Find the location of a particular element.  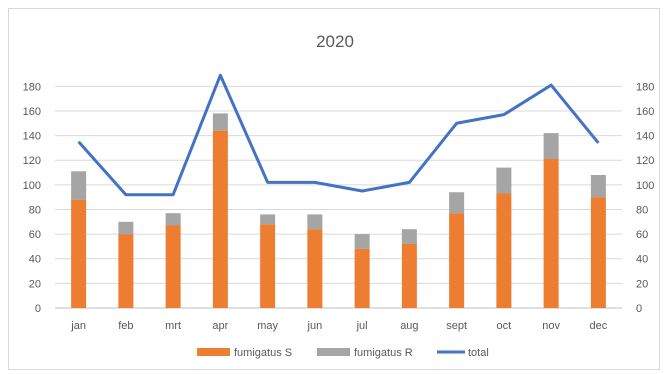

x-tick-label: jan is located at coordinates (78, 326).